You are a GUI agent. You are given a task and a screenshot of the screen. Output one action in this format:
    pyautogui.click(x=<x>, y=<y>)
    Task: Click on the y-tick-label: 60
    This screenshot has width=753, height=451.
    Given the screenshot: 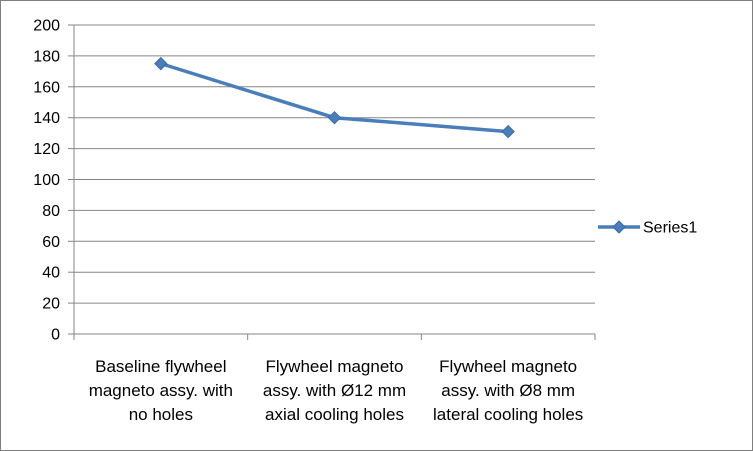 What is the action you would take?
    pyautogui.click(x=51, y=242)
    